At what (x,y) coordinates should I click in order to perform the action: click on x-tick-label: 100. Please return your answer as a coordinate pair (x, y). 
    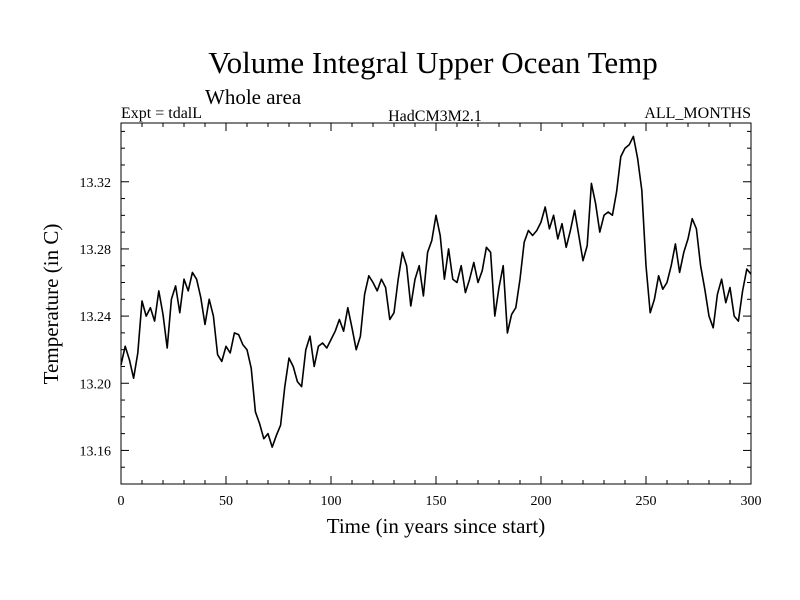
    Looking at the image, I should click on (331, 501).